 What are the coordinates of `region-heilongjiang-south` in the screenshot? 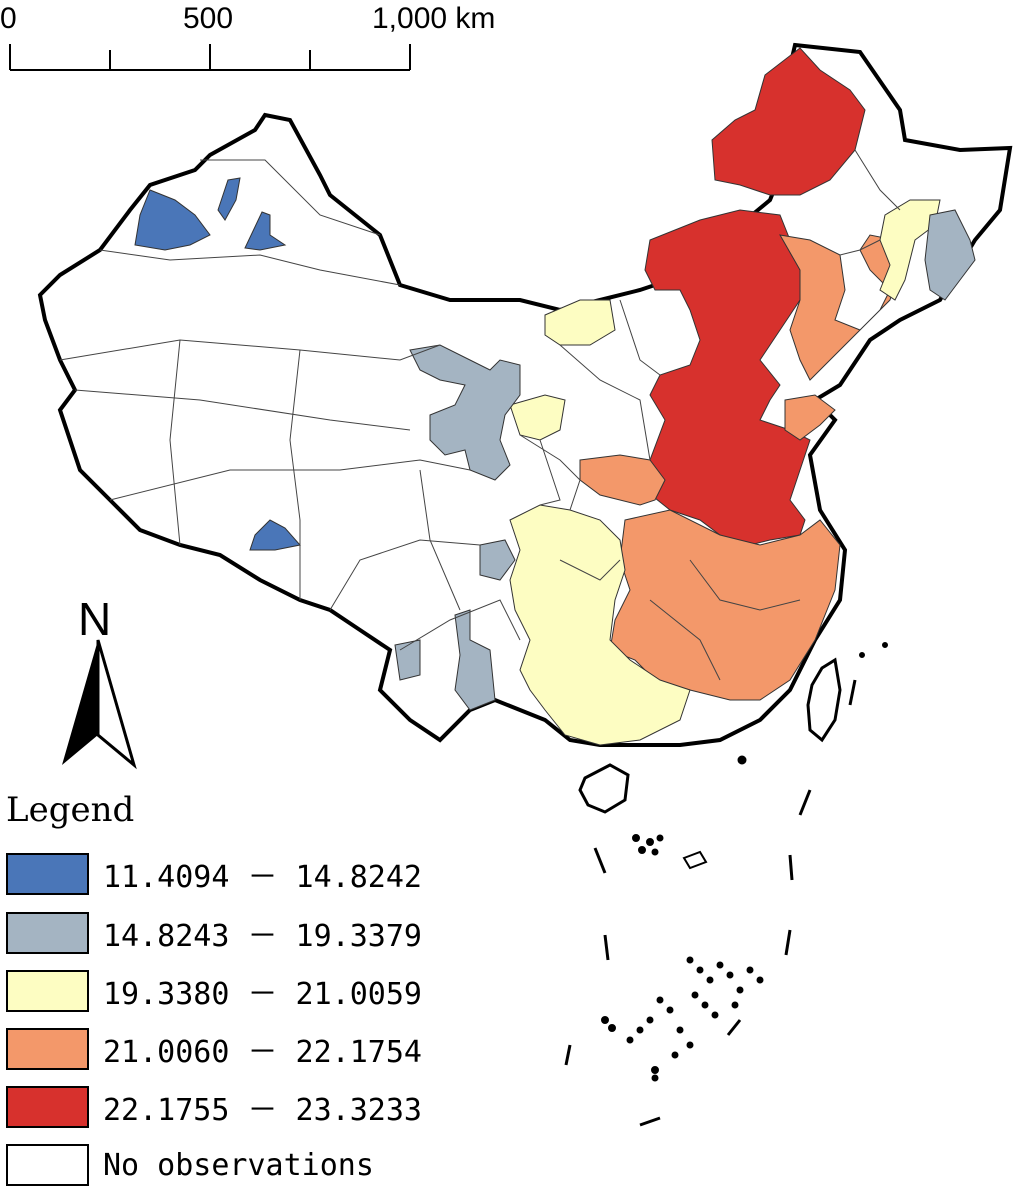 It's located at (910, 250).